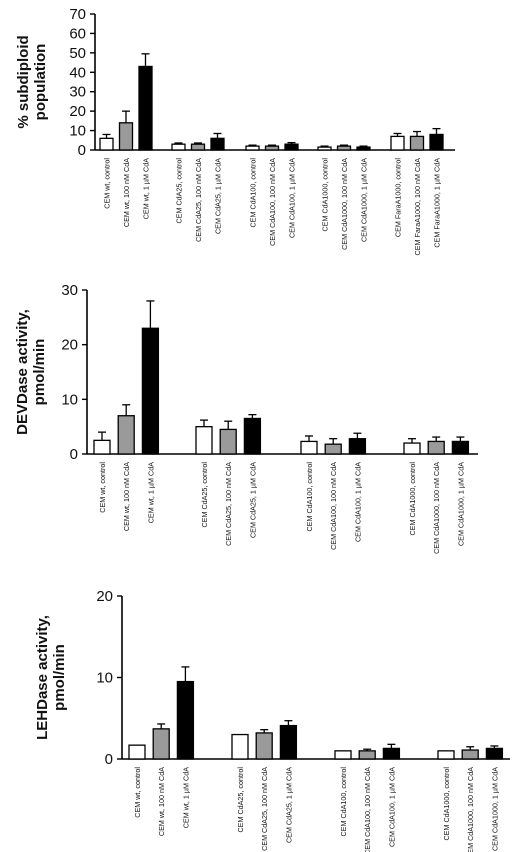 Image resolution: width=520 pixels, height=852 pixels. Describe the element at coordinates (77, 14) in the screenshot. I see `y-tick-label: 70` at that location.